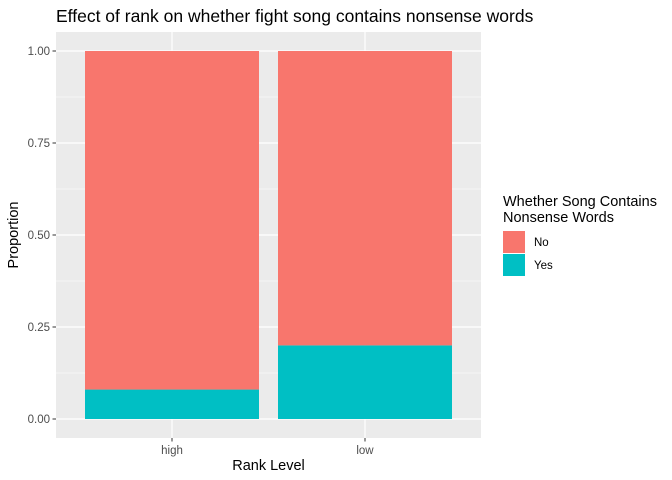 The height and width of the screenshot is (480, 672). Describe the element at coordinates (39, 52) in the screenshot. I see `y-tick-label: 1.00` at that location.